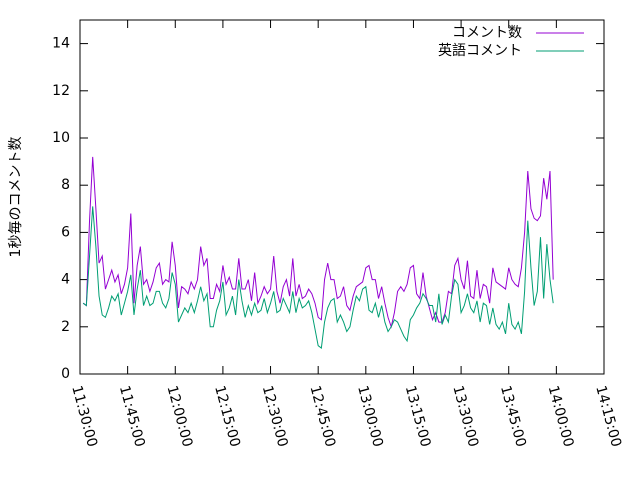  What do you see at coordinates (275, 416) in the screenshot?
I see `x-tick-label: 12:30:00` at bounding box center [275, 416].